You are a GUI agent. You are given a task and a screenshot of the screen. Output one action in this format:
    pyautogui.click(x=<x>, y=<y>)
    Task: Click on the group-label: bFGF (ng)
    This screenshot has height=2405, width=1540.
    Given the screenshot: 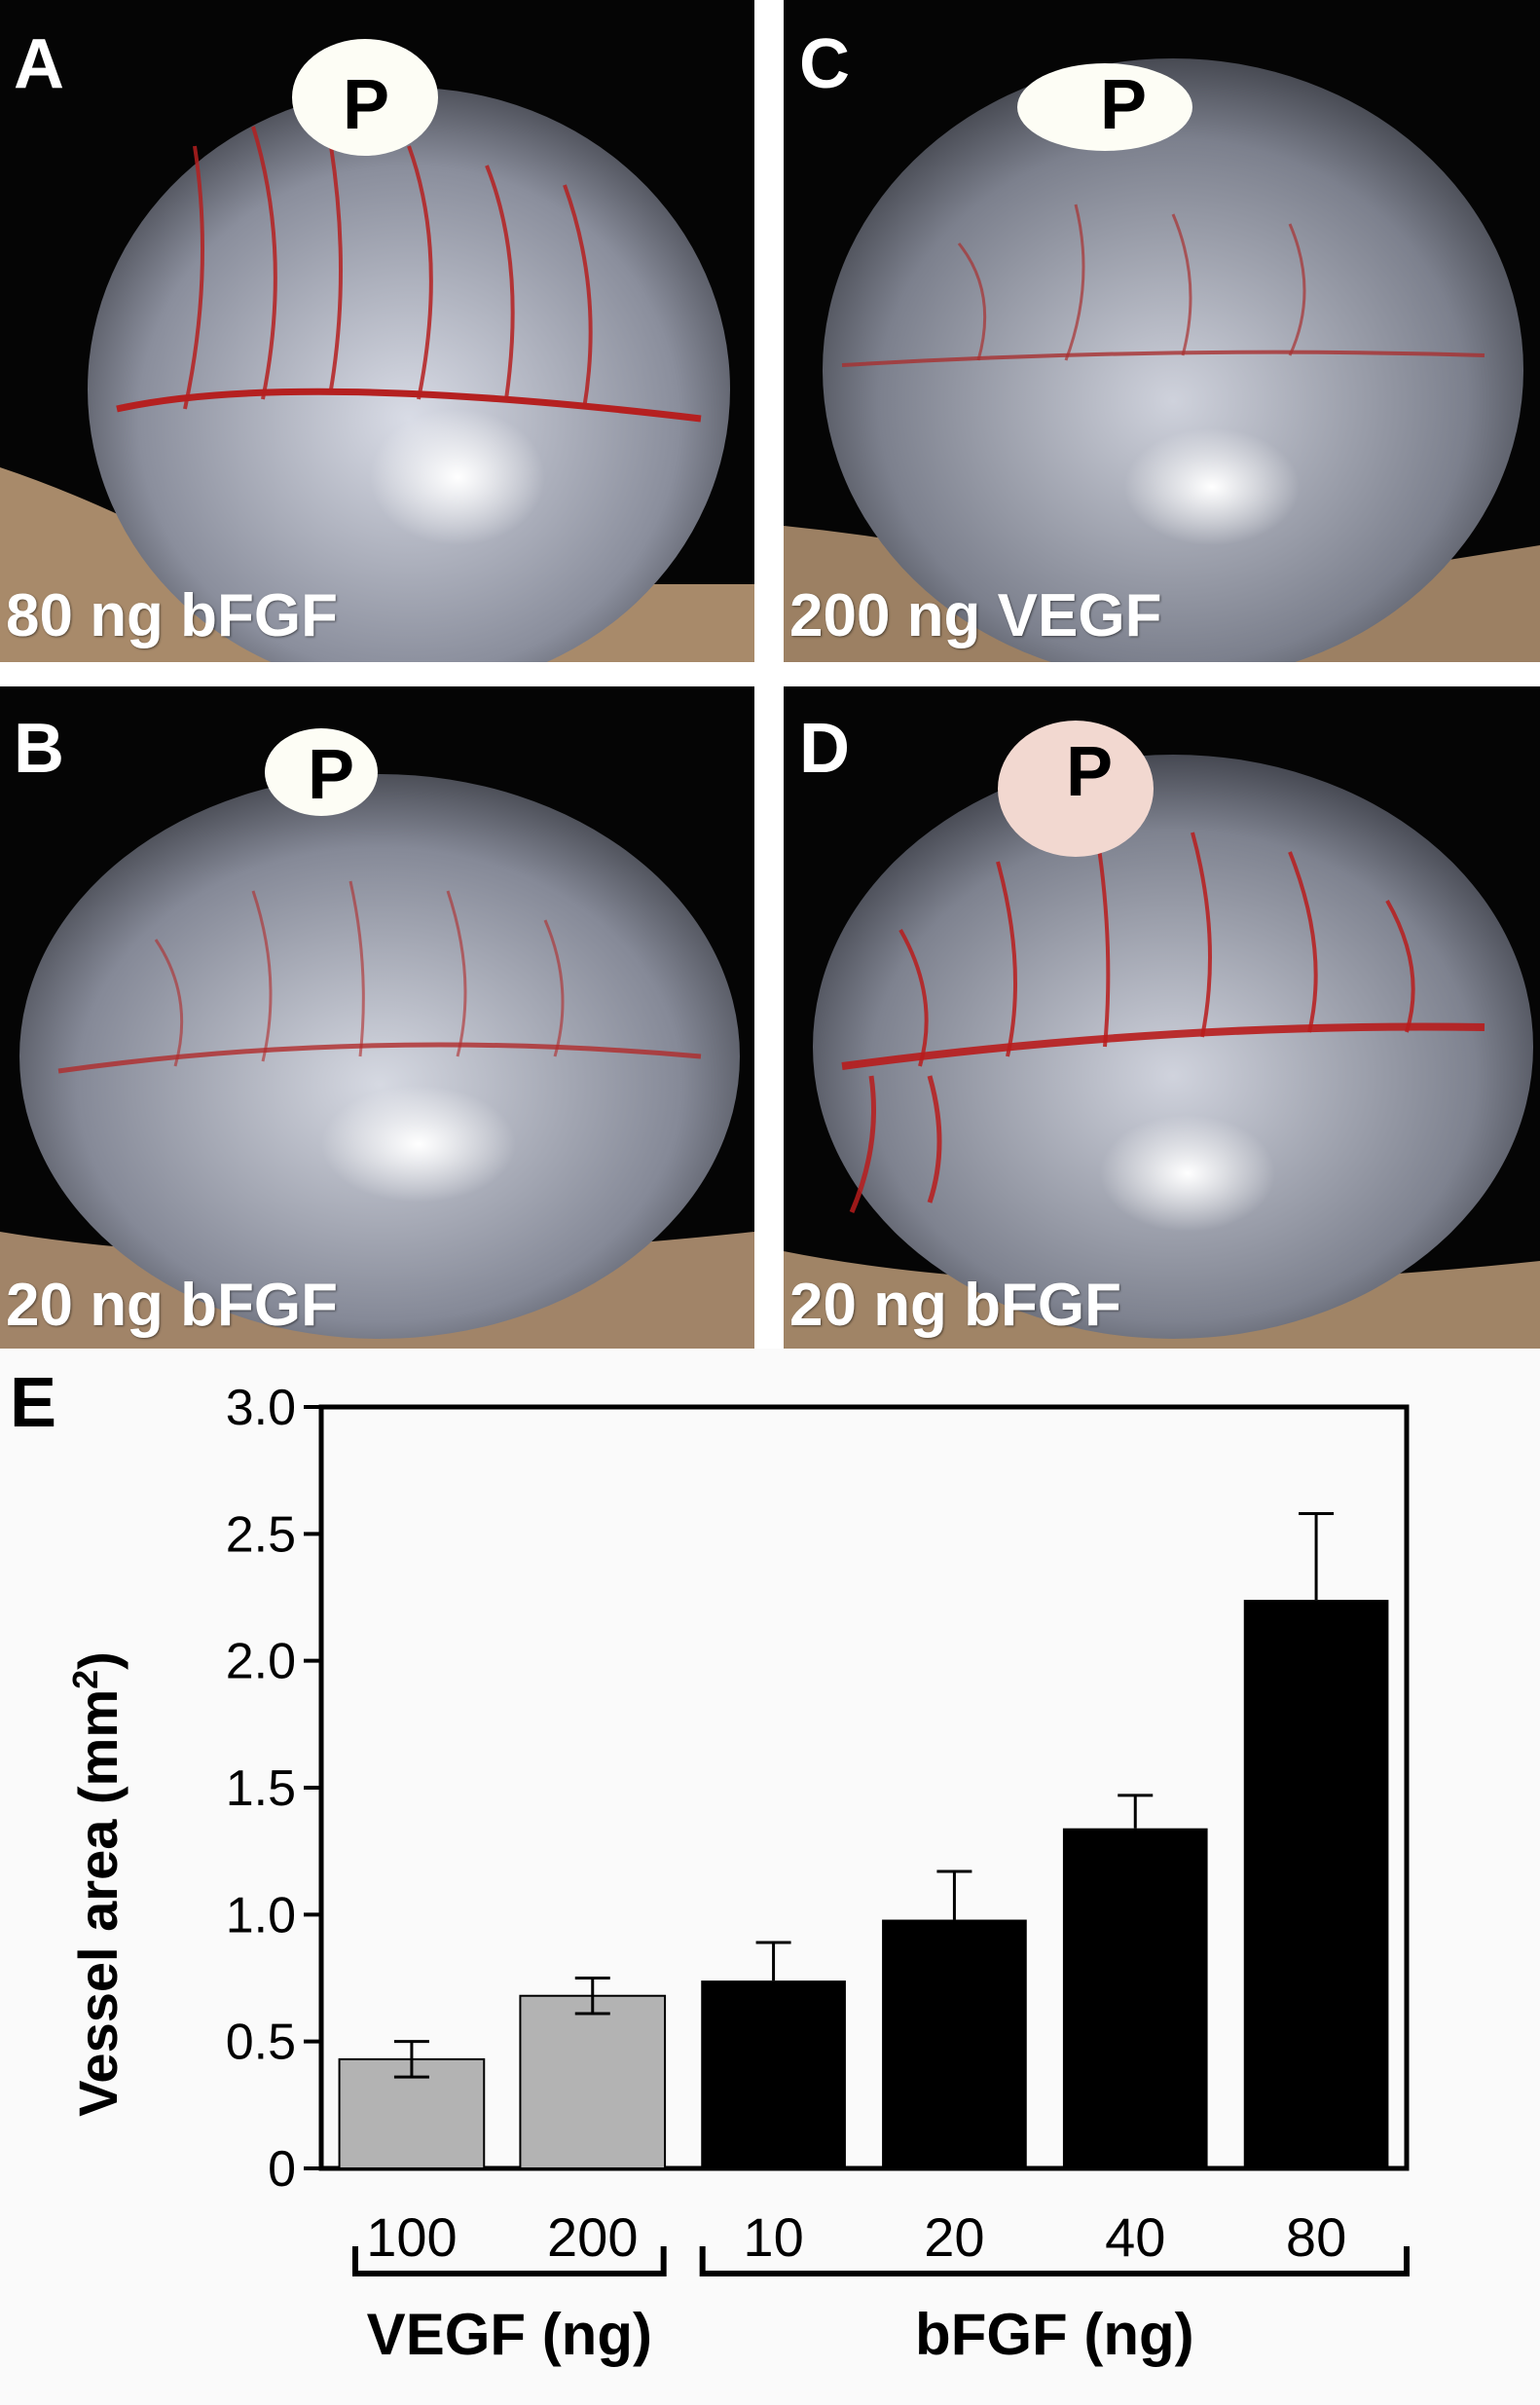 What is the action you would take?
    pyautogui.click(x=1054, y=2334)
    